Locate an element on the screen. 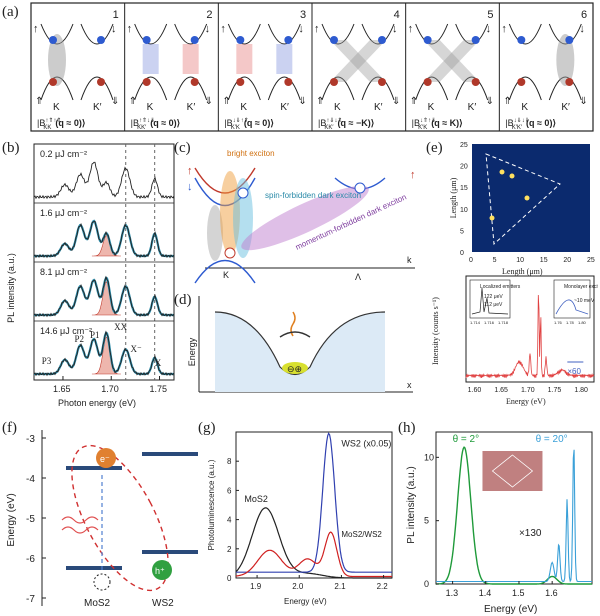  xx-peak-fill is located at coordinates (106, 298).